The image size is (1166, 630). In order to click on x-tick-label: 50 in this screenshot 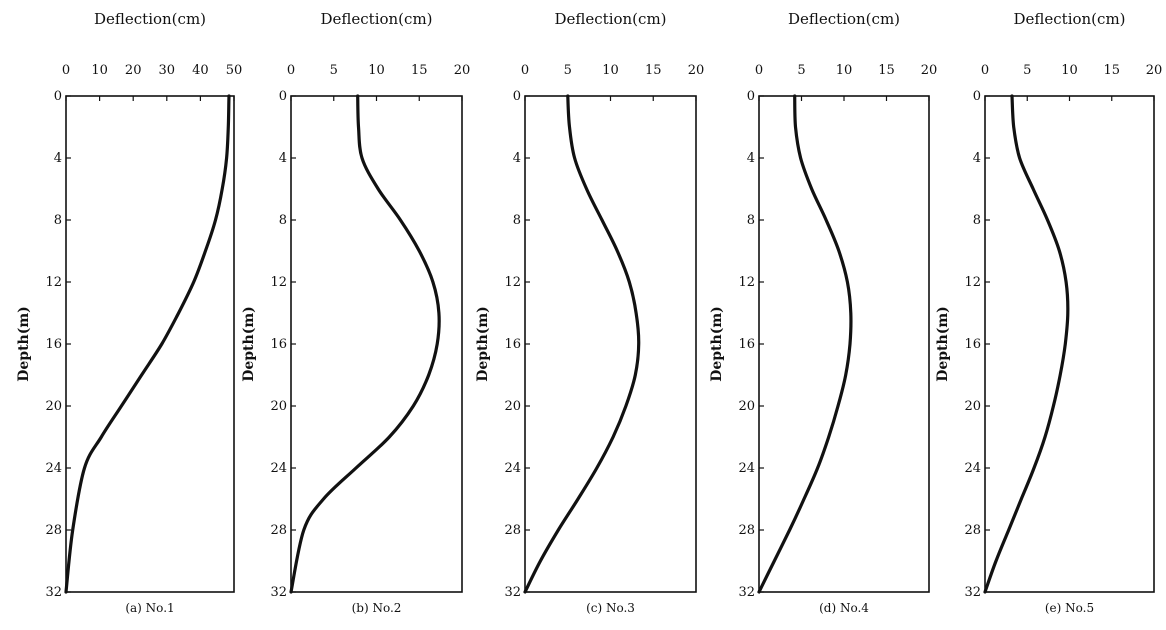, I will do `click(234, 70)`.